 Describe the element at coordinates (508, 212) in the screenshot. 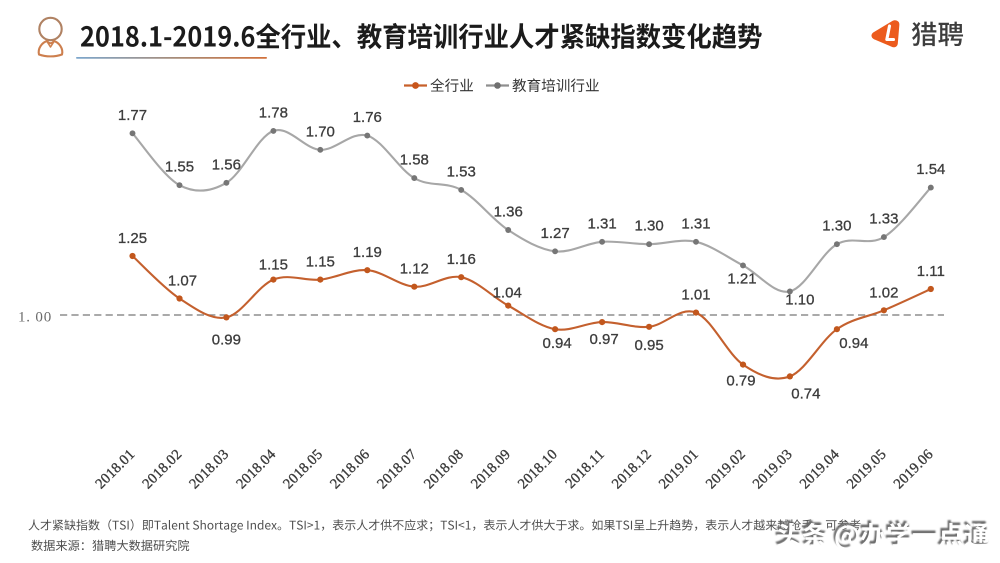

I see `svg-text: 1.36` at that location.